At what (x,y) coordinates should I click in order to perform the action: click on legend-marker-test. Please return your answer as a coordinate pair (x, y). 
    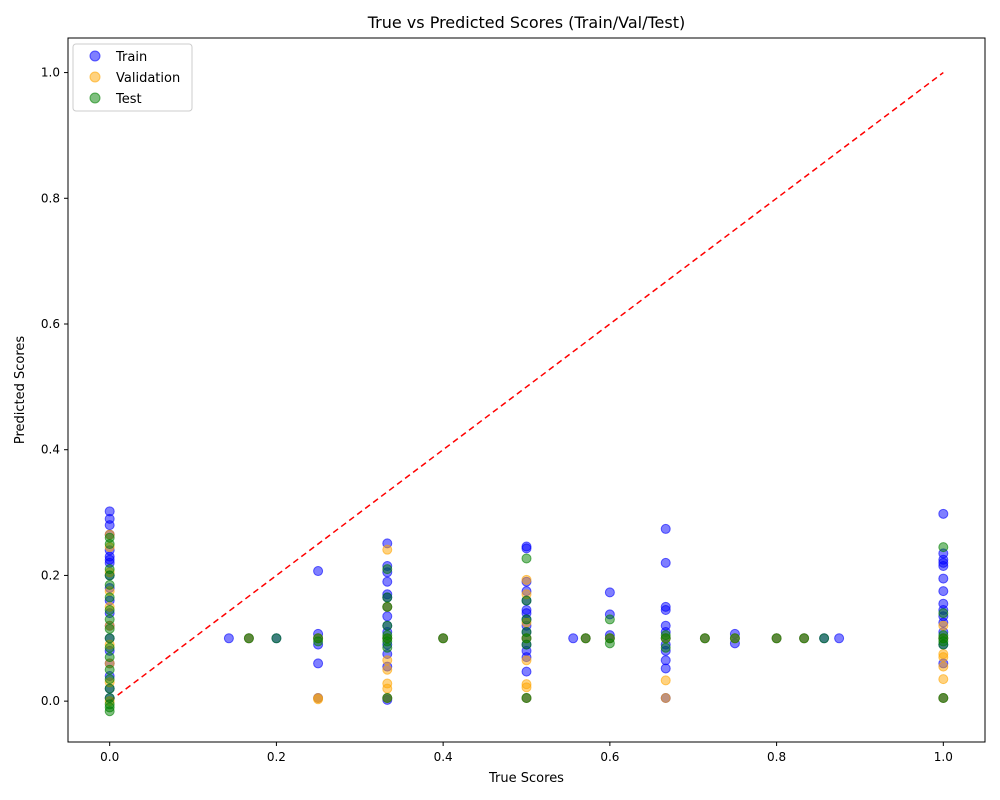
    Looking at the image, I should click on (95, 98).